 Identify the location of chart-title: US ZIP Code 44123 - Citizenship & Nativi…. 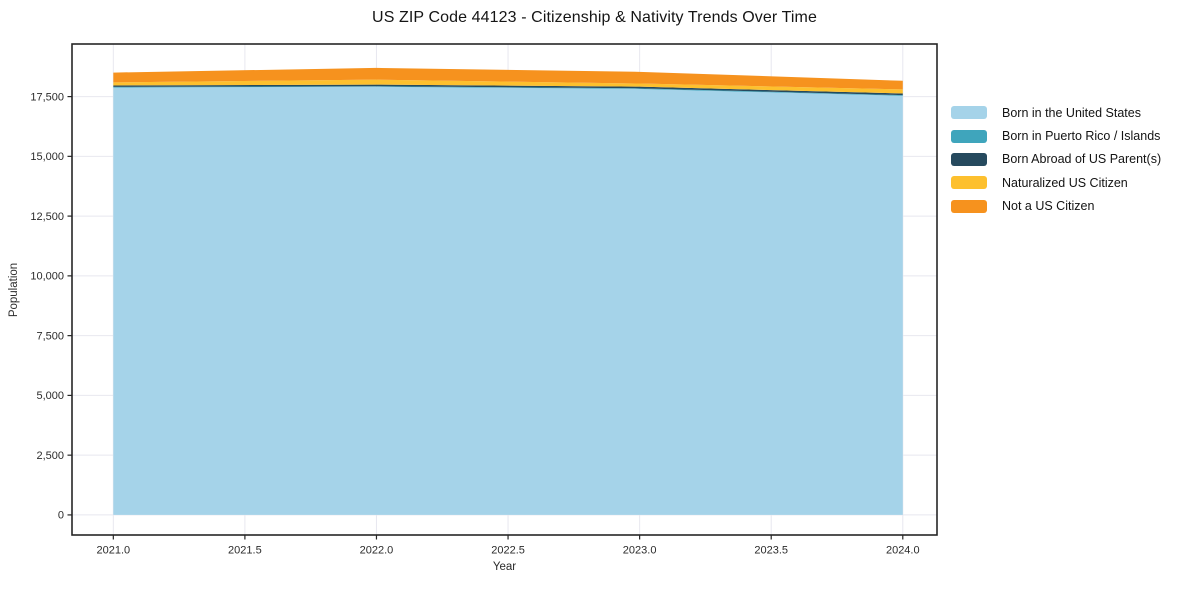
(594, 17).